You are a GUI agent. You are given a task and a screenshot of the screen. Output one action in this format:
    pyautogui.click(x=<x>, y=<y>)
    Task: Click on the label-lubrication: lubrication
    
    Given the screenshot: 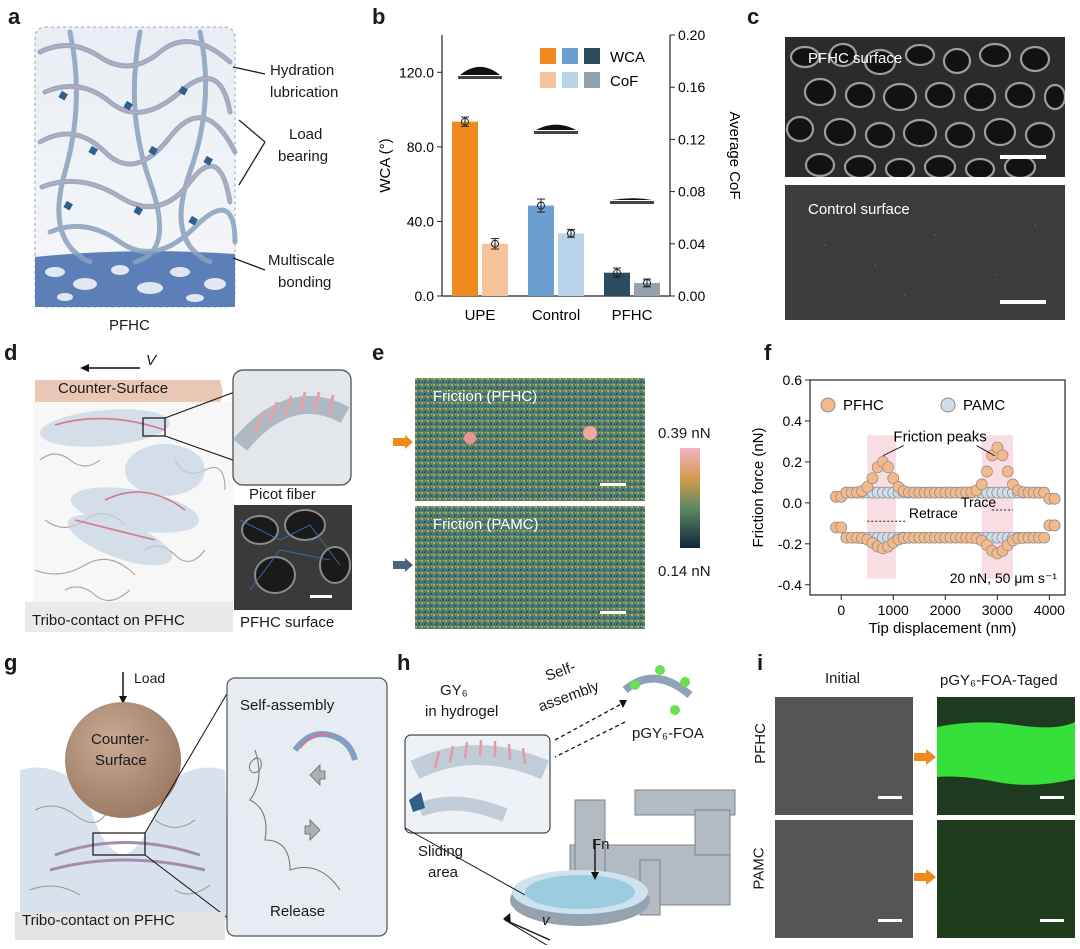 What is the action you would take?
    pyautogui.click(x=304, y=92)
    